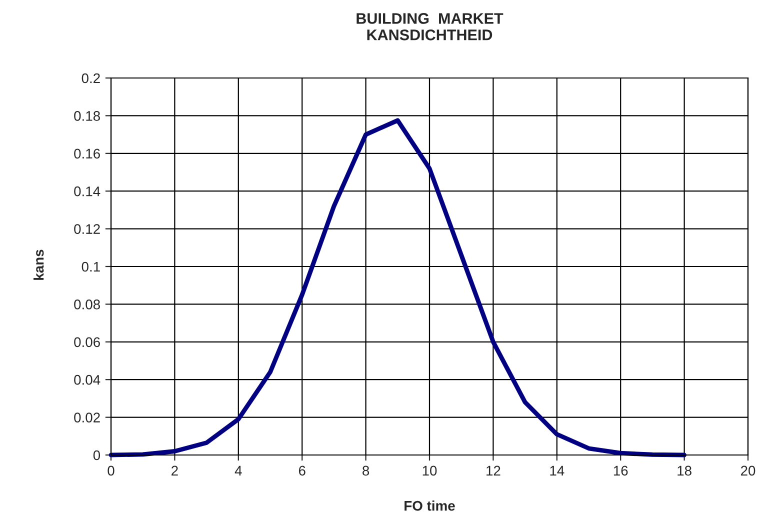  What do you see at coordinates (175, 471) in the screenshot?
I see `x-tick-label: 2` at bounding box center [175, 471].